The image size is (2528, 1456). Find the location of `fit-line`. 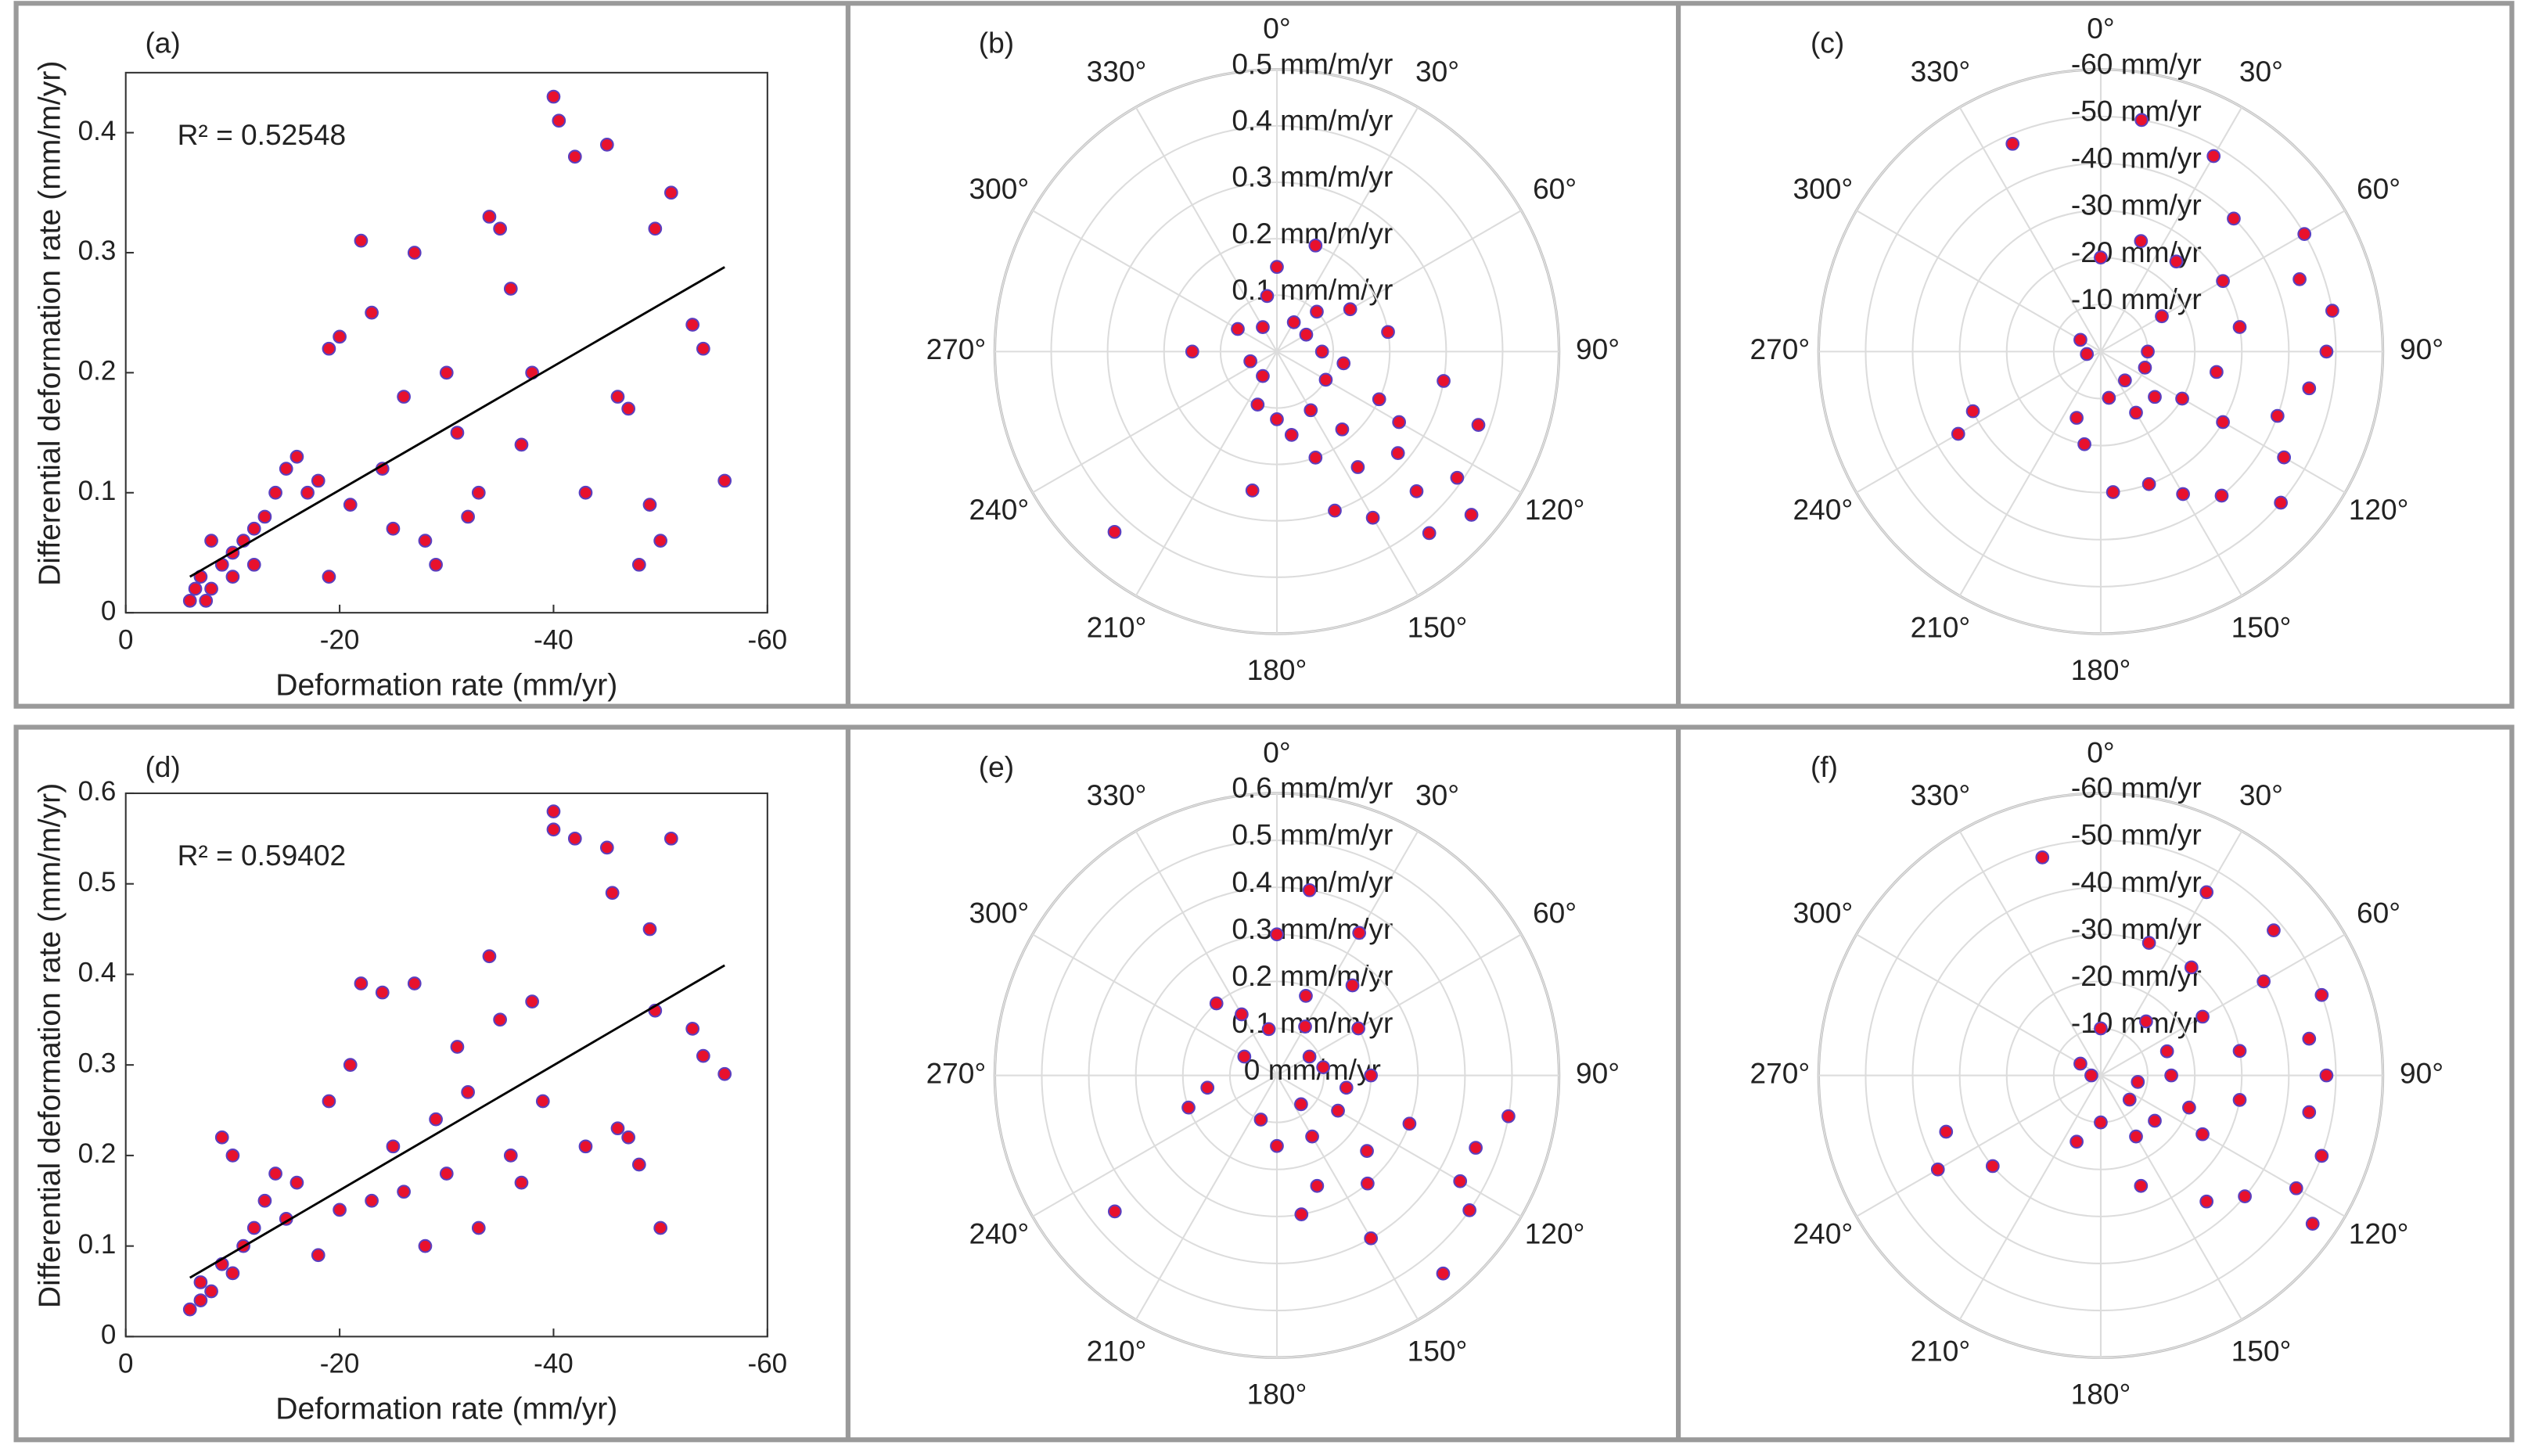

fit-line is located at coordinates (457, 1121).